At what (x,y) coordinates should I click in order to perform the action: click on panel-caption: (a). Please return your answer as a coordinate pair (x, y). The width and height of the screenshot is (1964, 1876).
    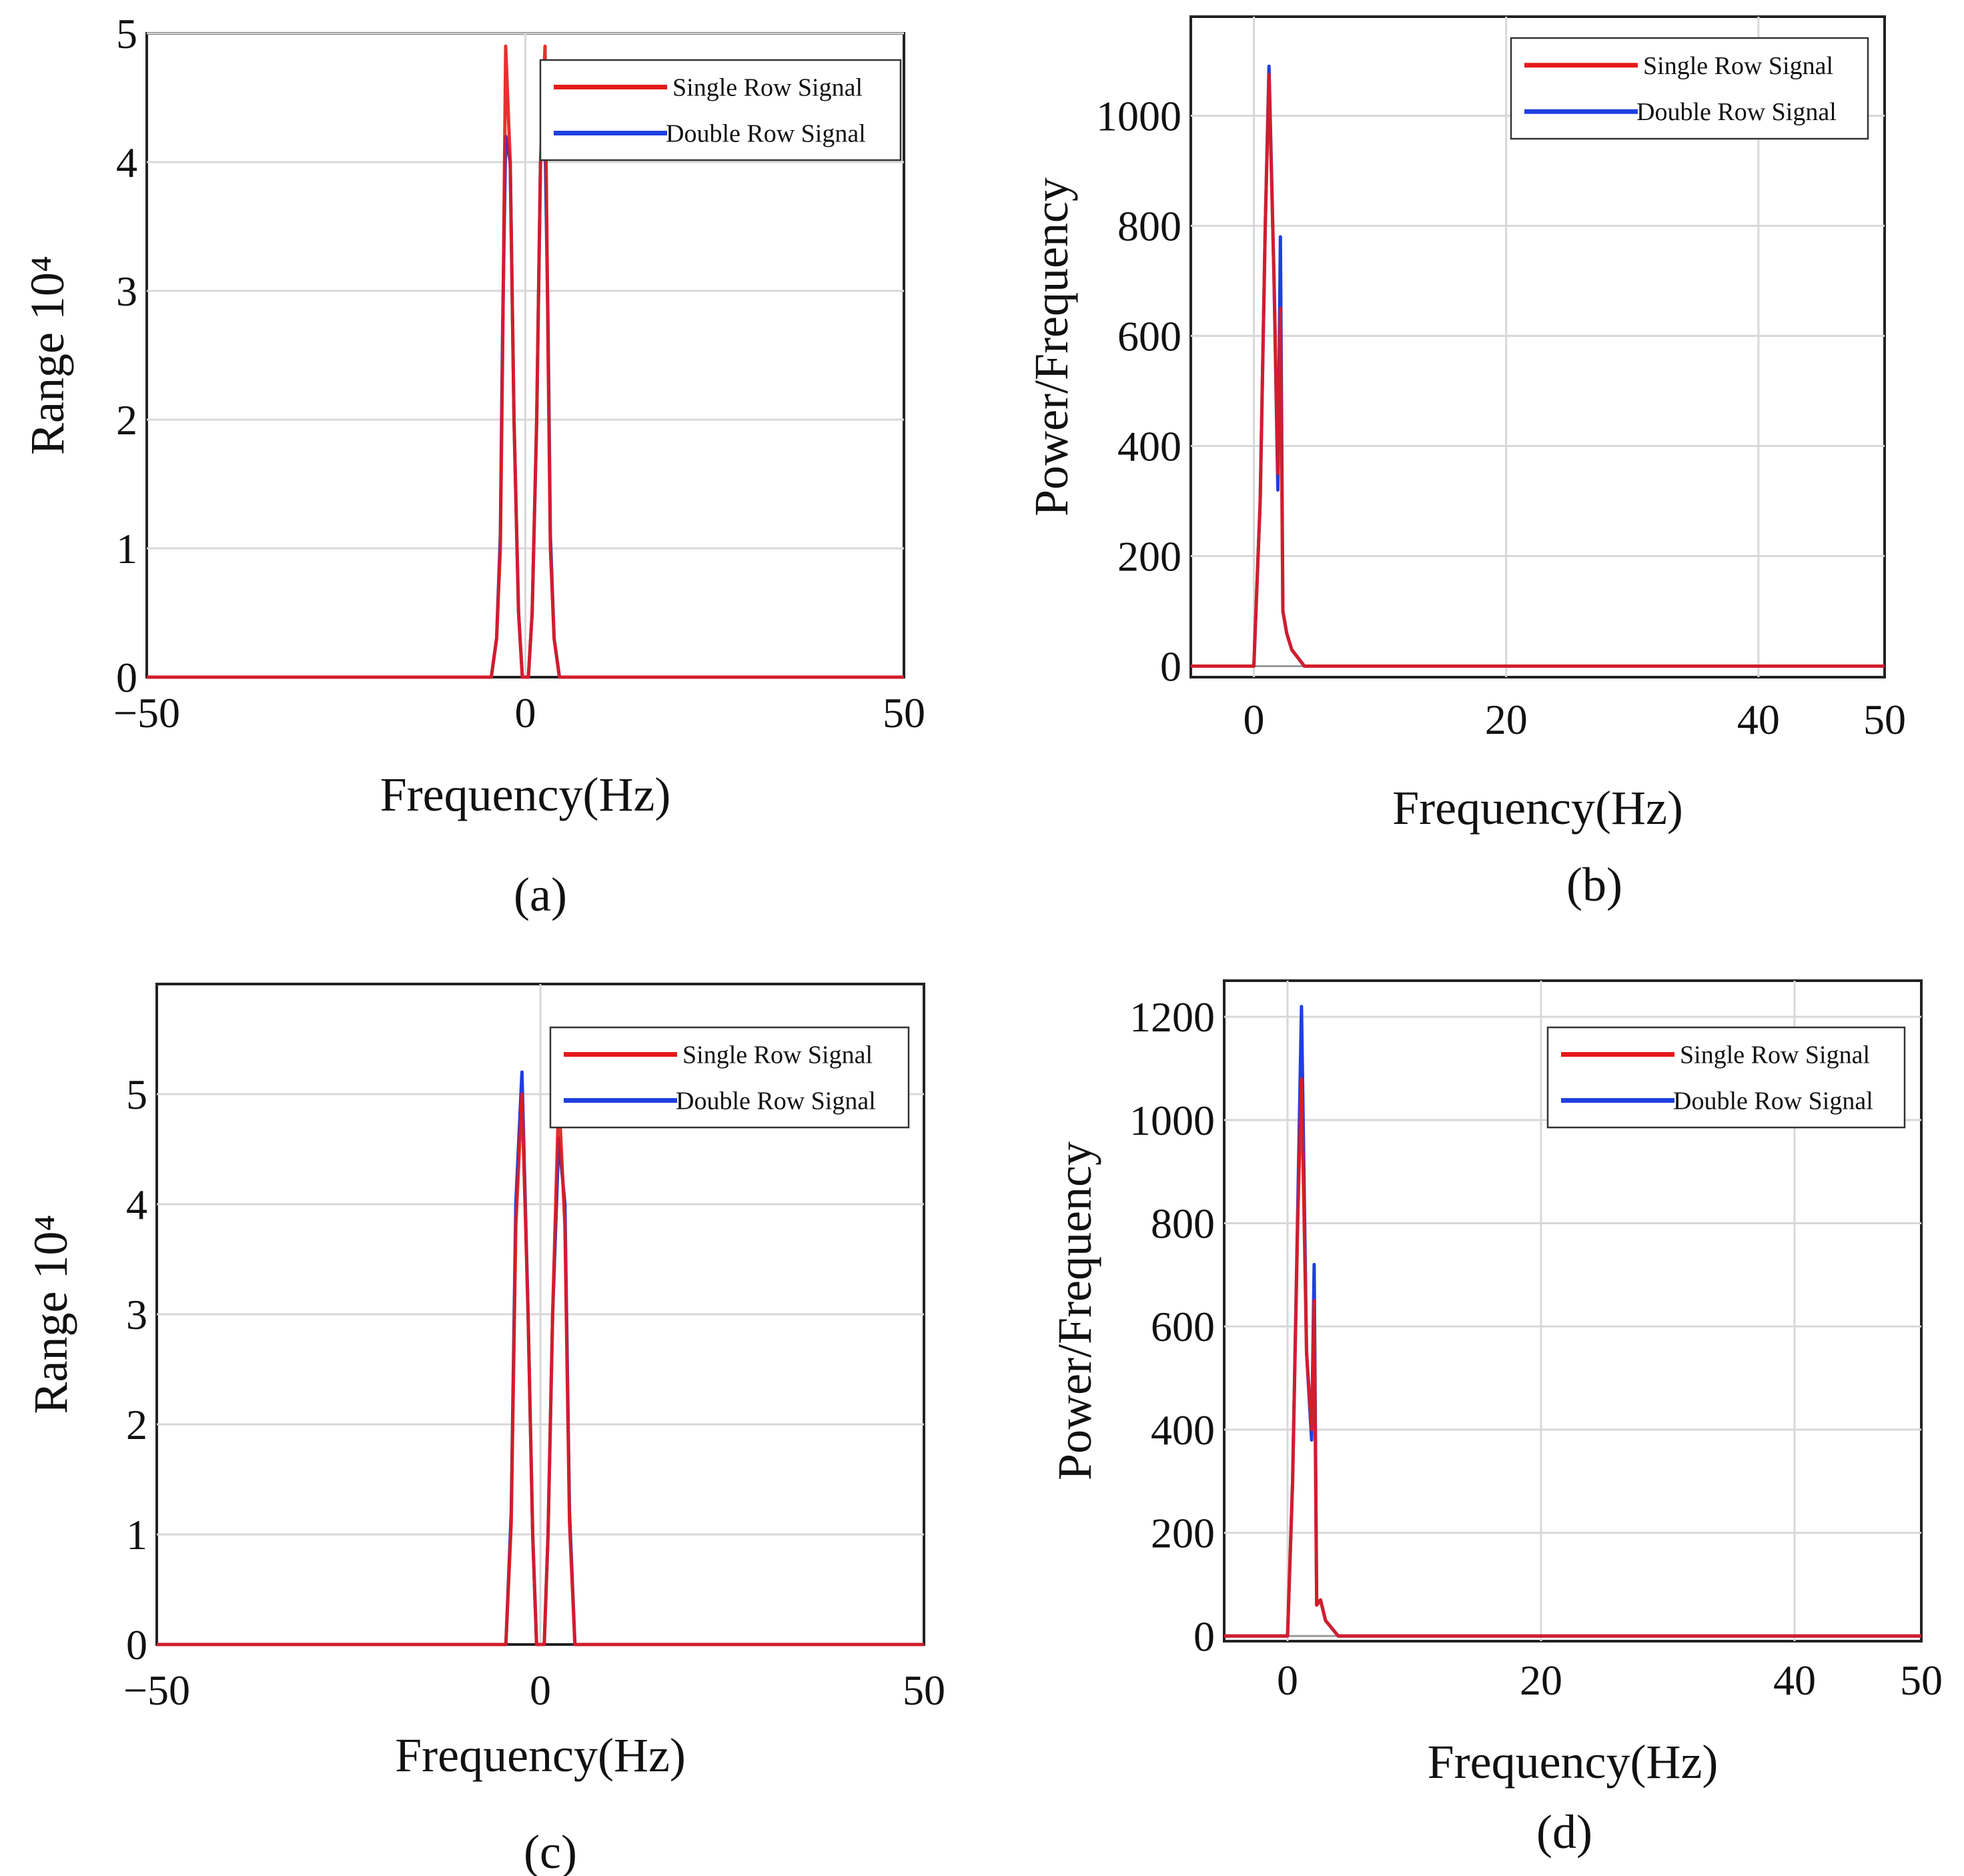
    Looking at the image, I should click on (541, 894).